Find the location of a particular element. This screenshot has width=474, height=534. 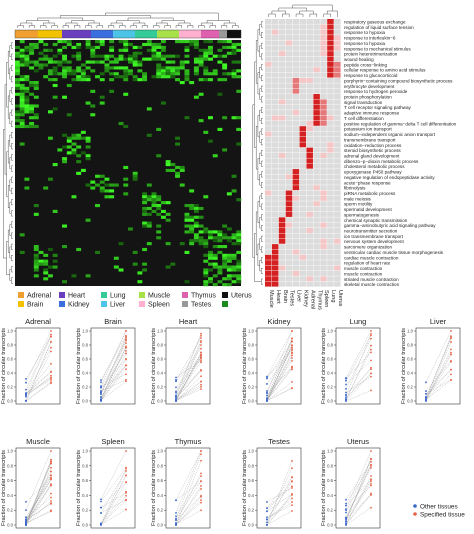

legend-swatch is located at coordinates (142, 295).